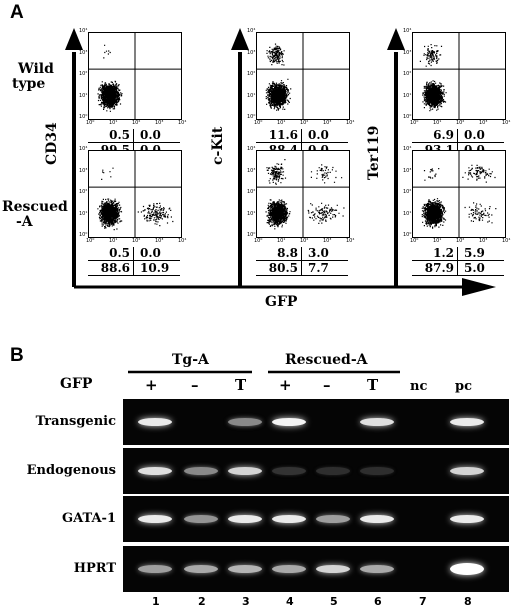 Image resolution: width=520 pixels, height=610 pixels. What do you see at coordinates (134, 143) in the screenshot?
I see `quadrant-stats: 0.50.099.50.0` at bounding box center [134, 143].